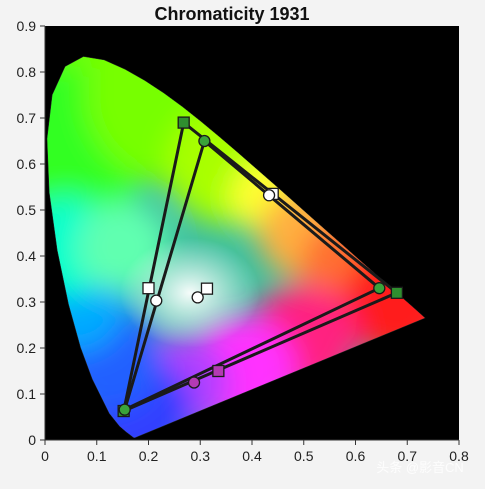 This screenshot has height=489, width=485. Describe the element at coordinates (27, 302) in the screenshot. I see `y-tick-label: 0.3` at that location.